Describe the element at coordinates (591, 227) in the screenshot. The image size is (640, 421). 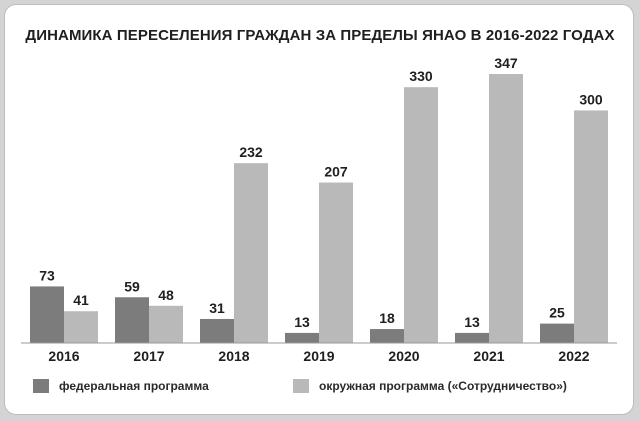
I see `bar-2022-regional` at that location.